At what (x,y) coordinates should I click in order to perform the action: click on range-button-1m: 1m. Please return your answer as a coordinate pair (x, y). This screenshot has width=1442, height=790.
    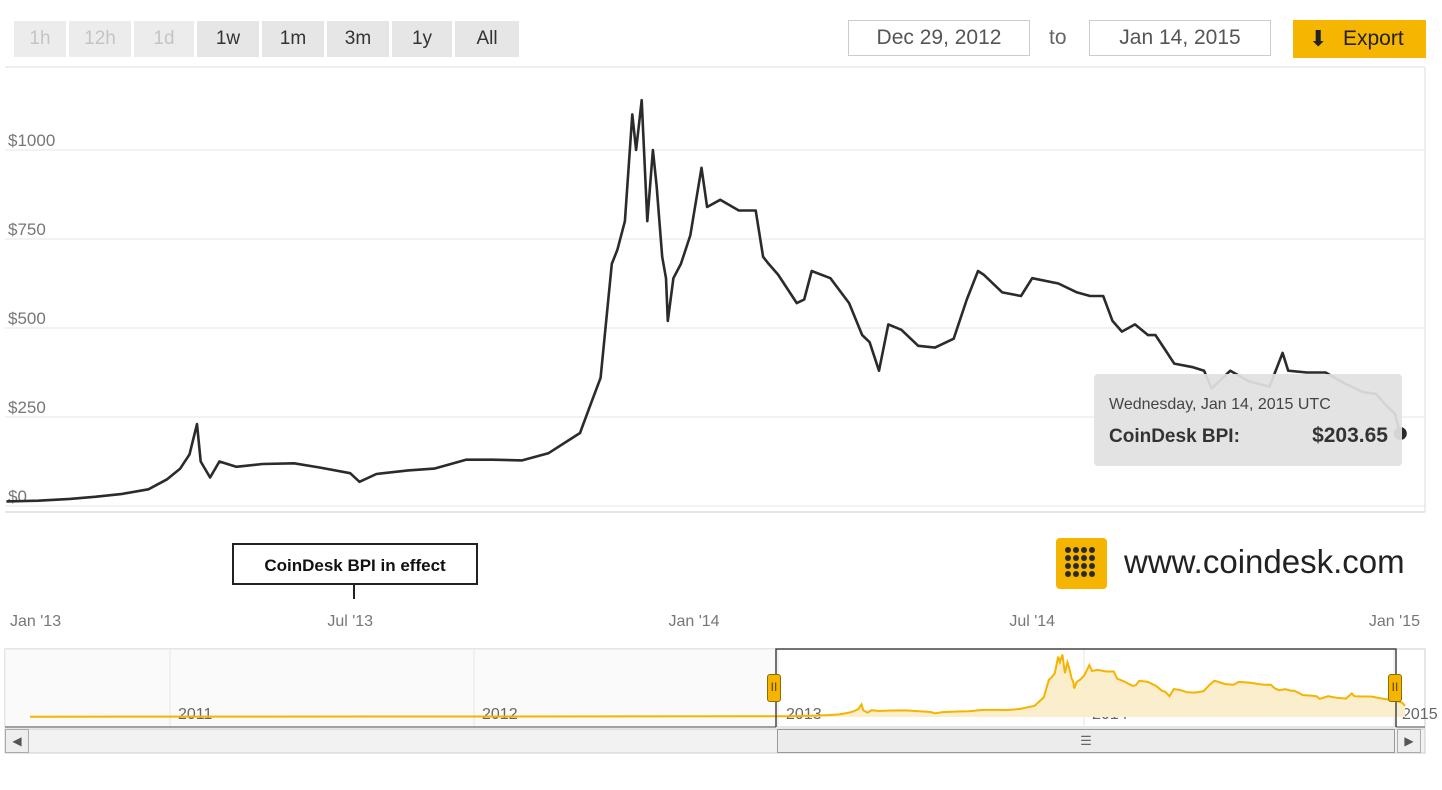
    Looking at the image, I should click on (293, 39).